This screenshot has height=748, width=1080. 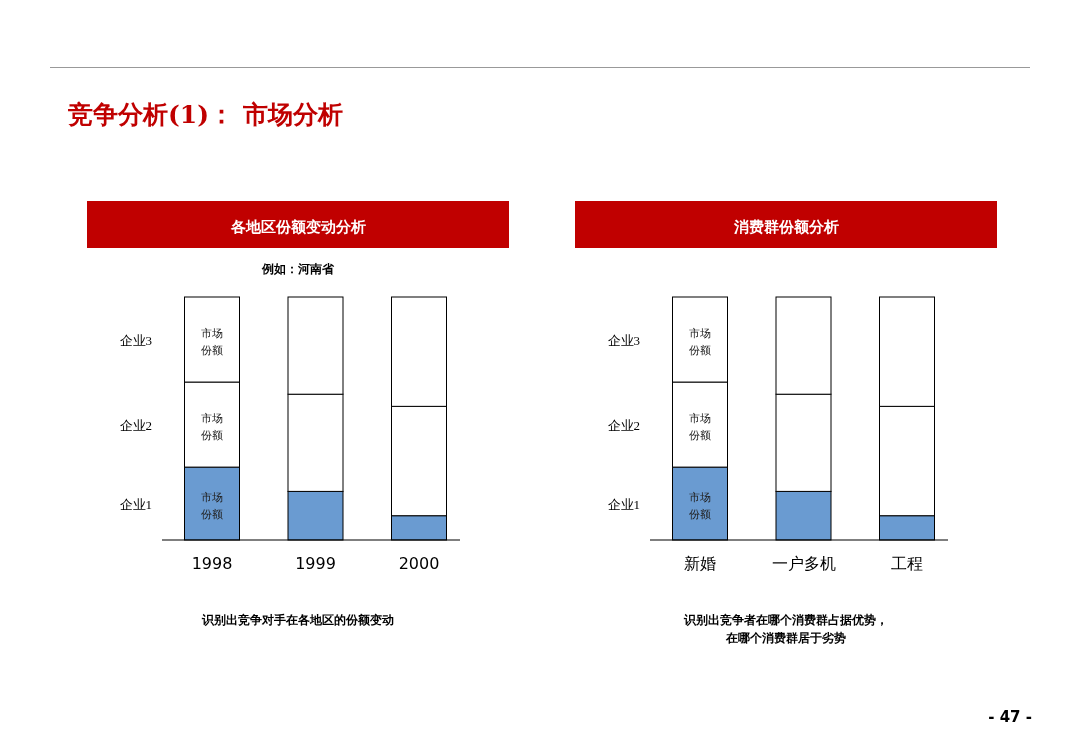 I want to click on chart-title: 消费群份额分析, so click(x=785, y=227).